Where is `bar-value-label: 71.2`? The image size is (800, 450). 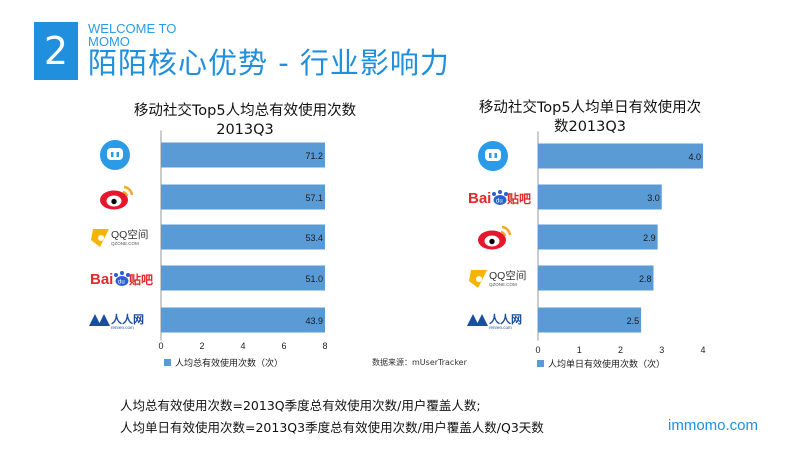 bar-value-label: 71.2 is located at coordinates (314, 156).